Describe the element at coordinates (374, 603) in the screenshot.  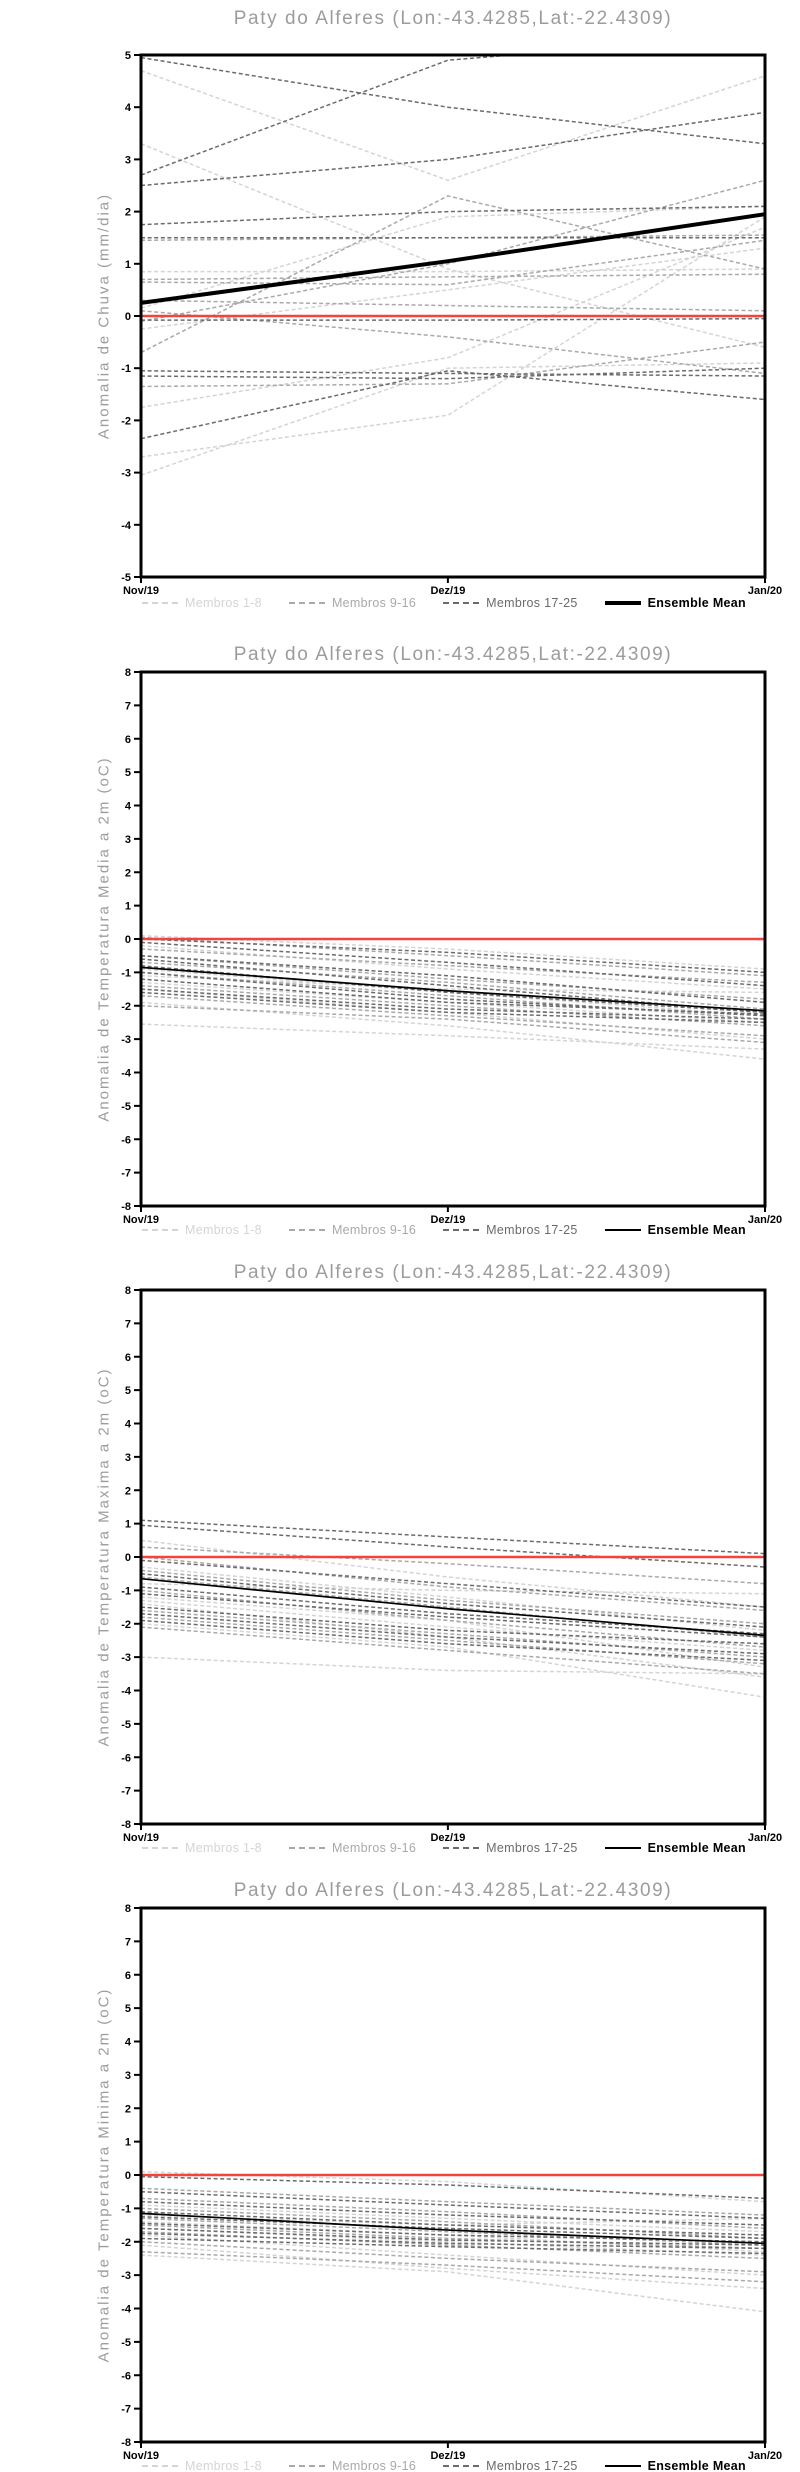
I see `legend-item-label: Membros 9-16` at that location.